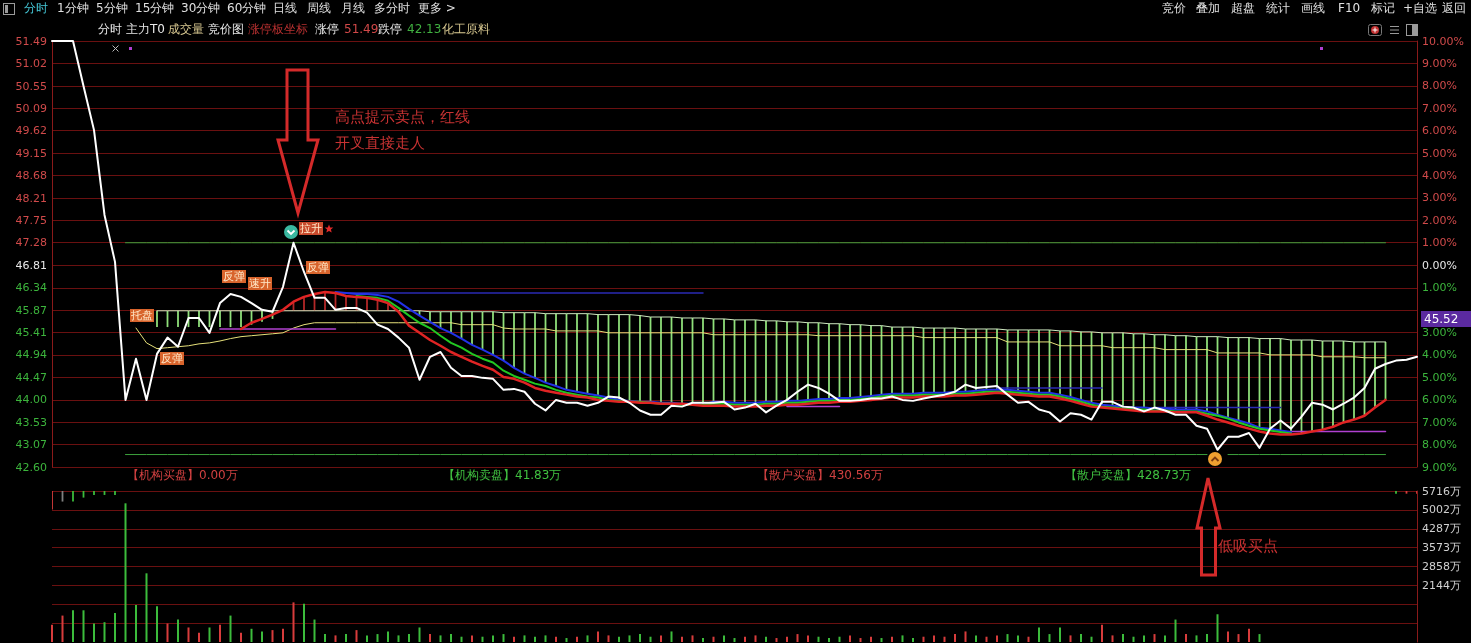 Image resolution: width=1471 pixels, height=643 pixels. I want to click on y-tick-label: 44.00, so click(31, 400).